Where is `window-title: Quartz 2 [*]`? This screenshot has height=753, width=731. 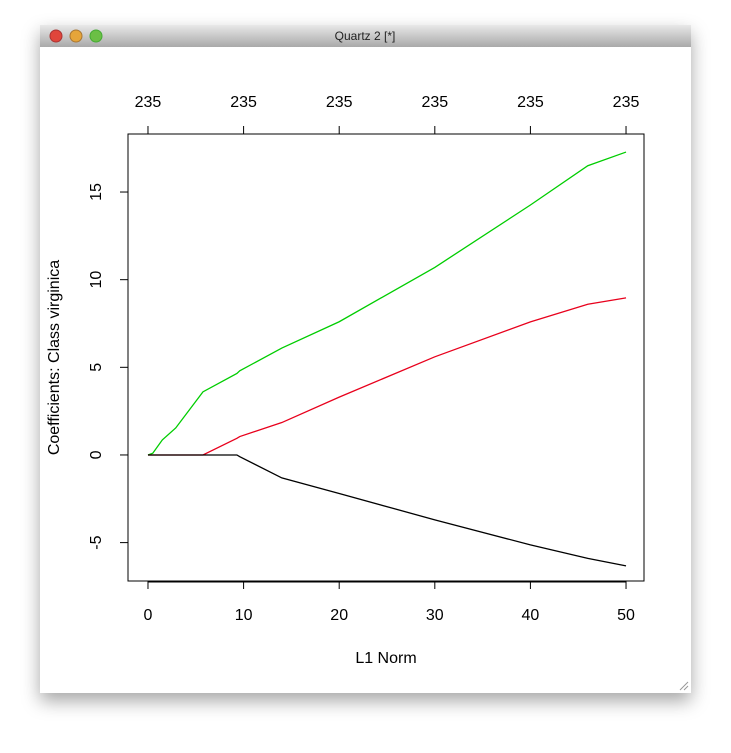
window-title: Quartz 2 [*] is located at coordinates (365, 36).